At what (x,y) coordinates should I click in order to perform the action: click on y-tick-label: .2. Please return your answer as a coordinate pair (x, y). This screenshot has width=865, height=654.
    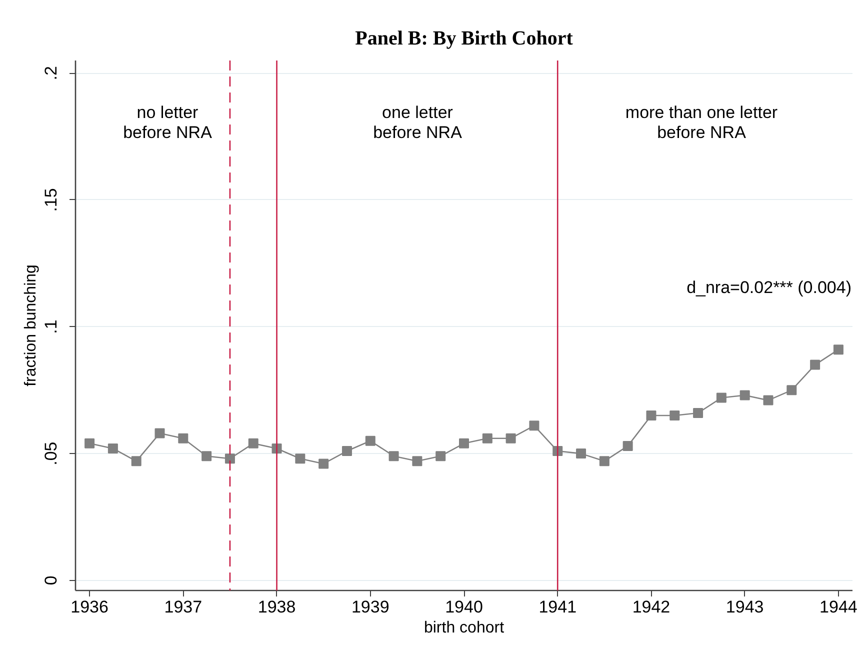
    Looking at the image, I should click on (51, 73).